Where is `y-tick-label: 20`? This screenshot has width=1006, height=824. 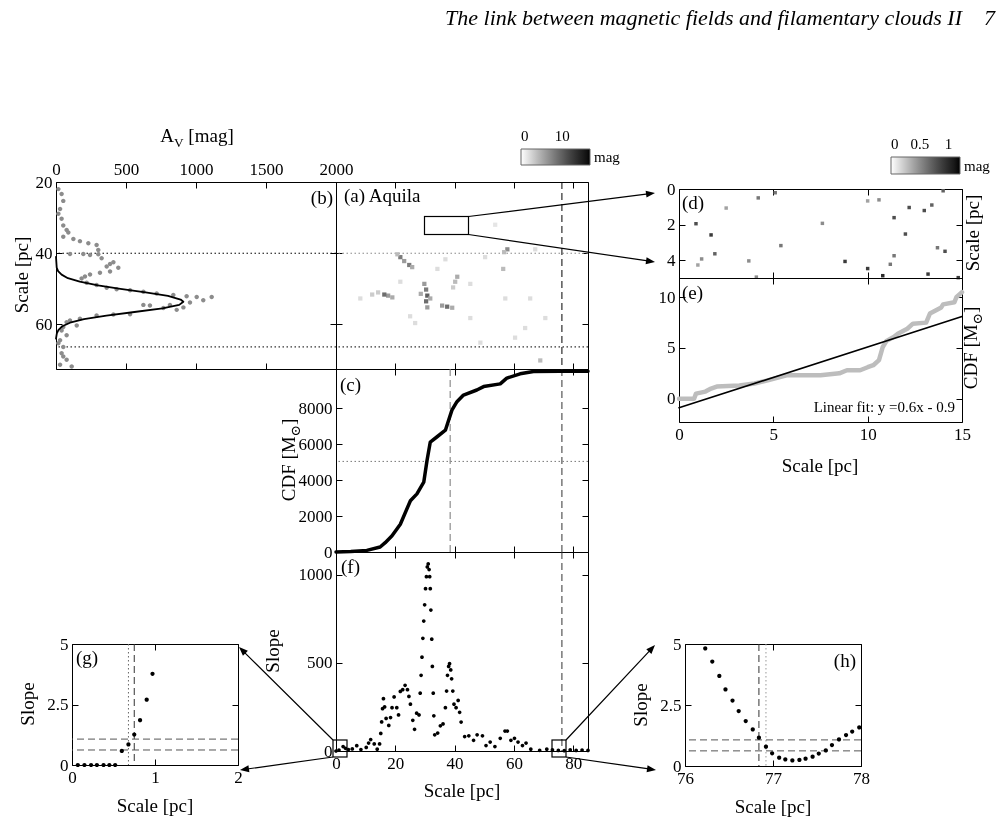 y-tick-label: 20 is located at coordinates (44, 182).